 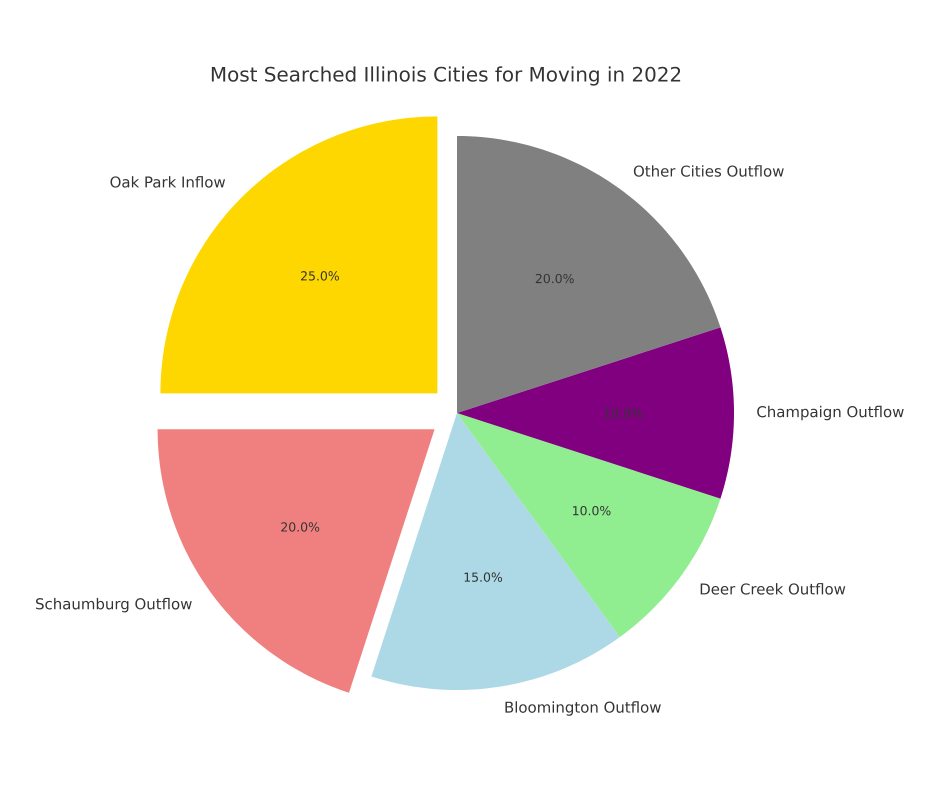 I want to click on slice-label: Schaumburg Outflow, so click(x=114, y=605).